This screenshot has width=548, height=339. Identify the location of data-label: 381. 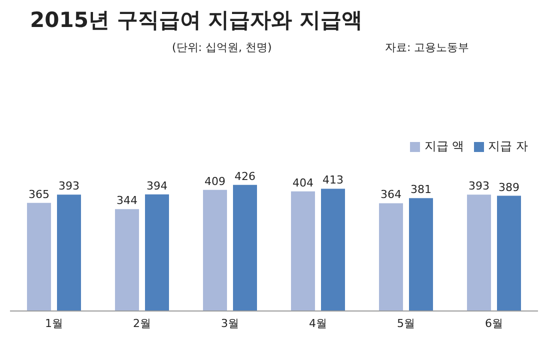
(421, 189).